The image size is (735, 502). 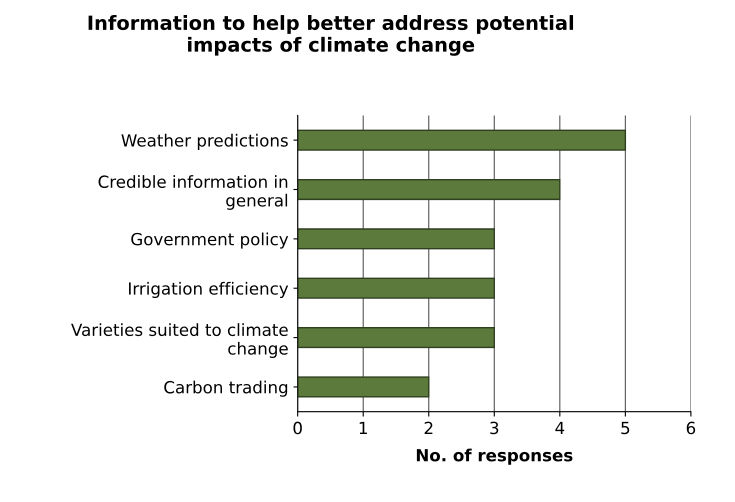 I want to click on chart-title: Information to help better address potential impacts of climate change, so click(x=331, y=35).